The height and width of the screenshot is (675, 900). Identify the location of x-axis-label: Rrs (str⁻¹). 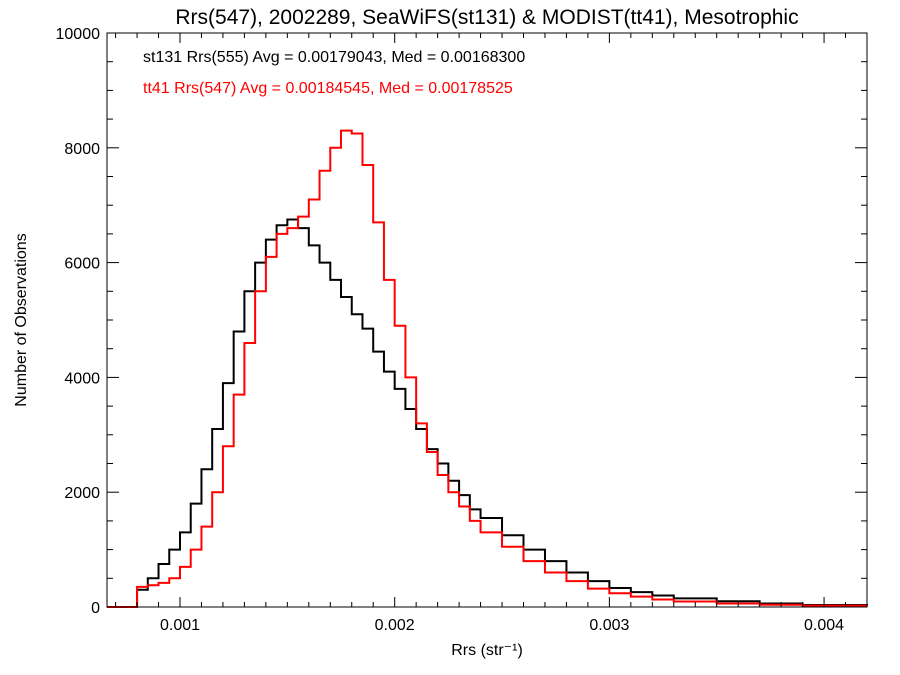
(487, 650).